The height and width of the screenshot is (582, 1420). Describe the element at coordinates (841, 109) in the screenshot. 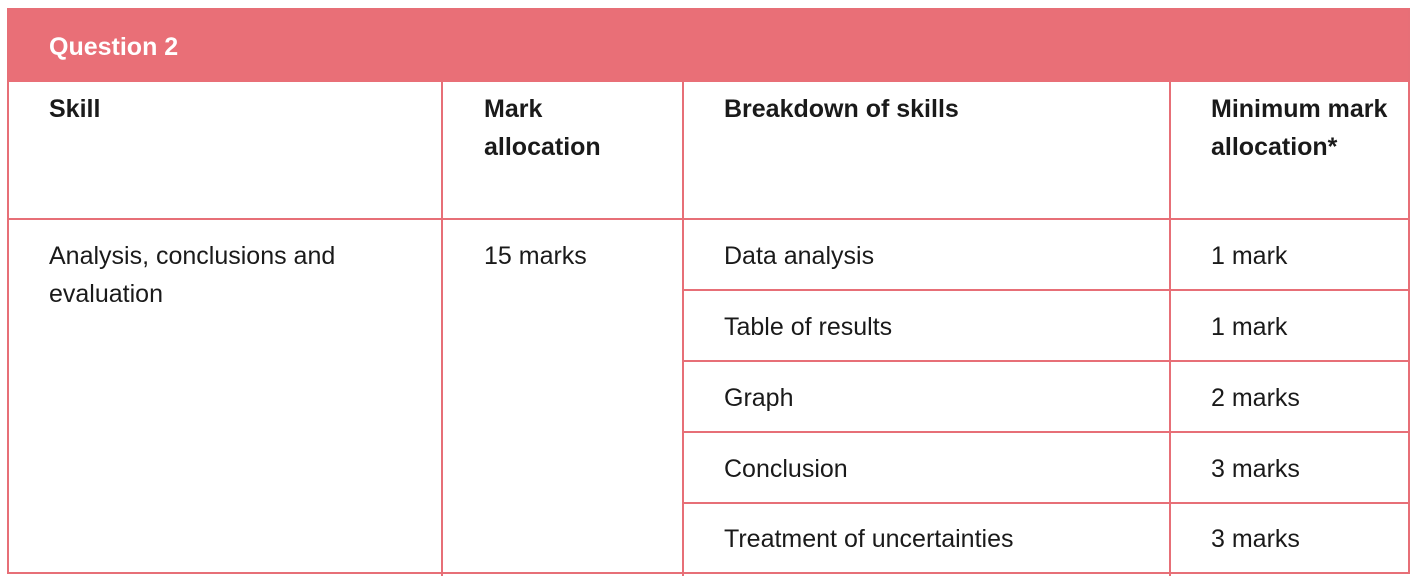

I see `header-breakdown: Breakdown of skills` at that location.